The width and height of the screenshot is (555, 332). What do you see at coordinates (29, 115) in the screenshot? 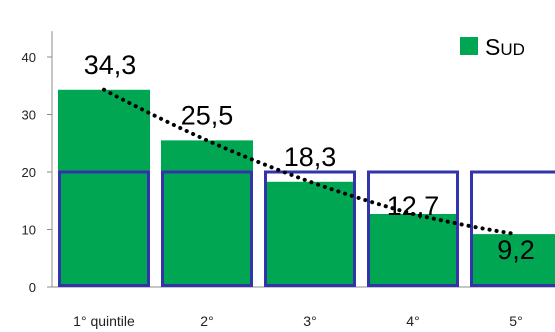
I see `y-tick-label: 30` at bounding box center [29, 115].